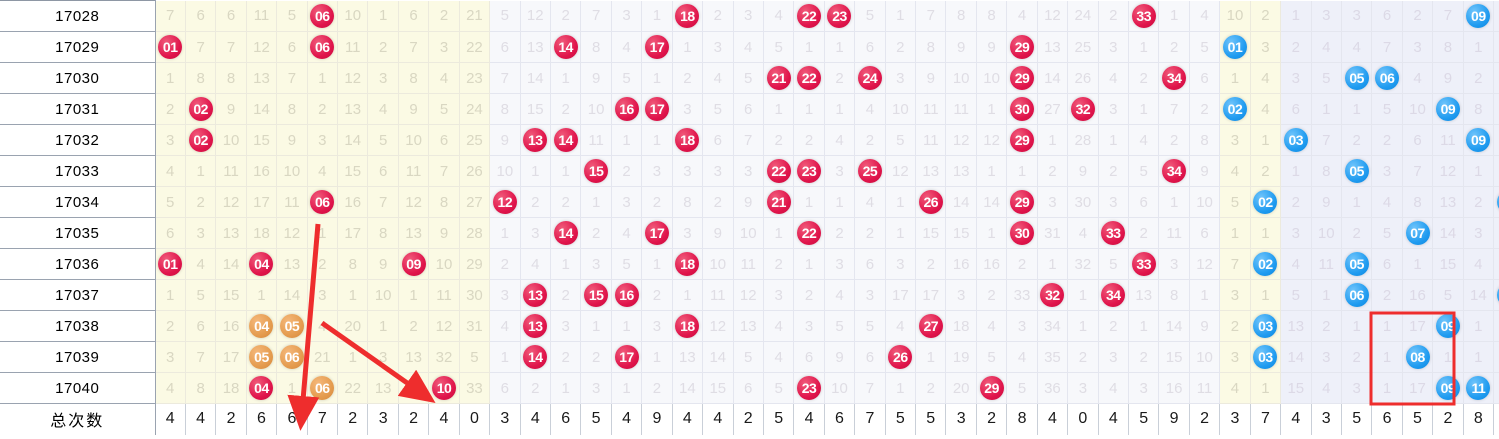 Image resolution: width=1499 pixels, height=439 pixels. I want to click on grid-cell: 02, so click(201, 109).